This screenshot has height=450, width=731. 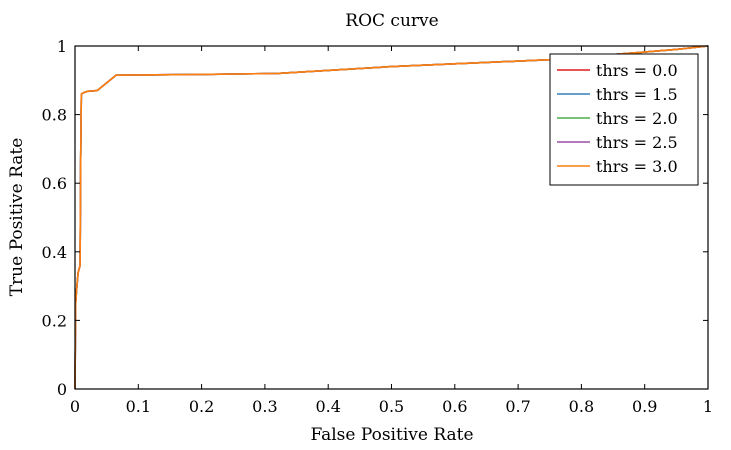 What do you see at coordinates (708, 406) in the screenshot?
I see `x-tick-label: 1` at bounding box center [708, 406].